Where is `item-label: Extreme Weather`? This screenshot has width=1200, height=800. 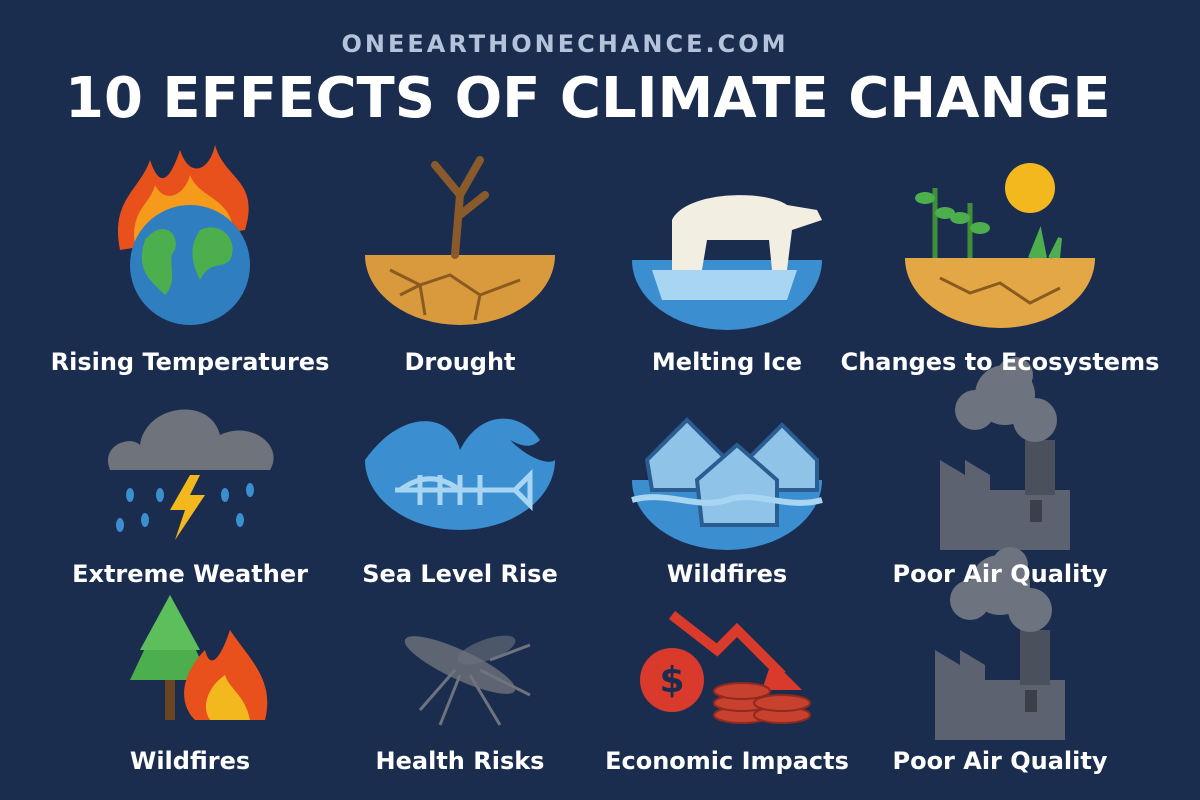 item-label: Extreme Weather is located at coordinates (190, 574).